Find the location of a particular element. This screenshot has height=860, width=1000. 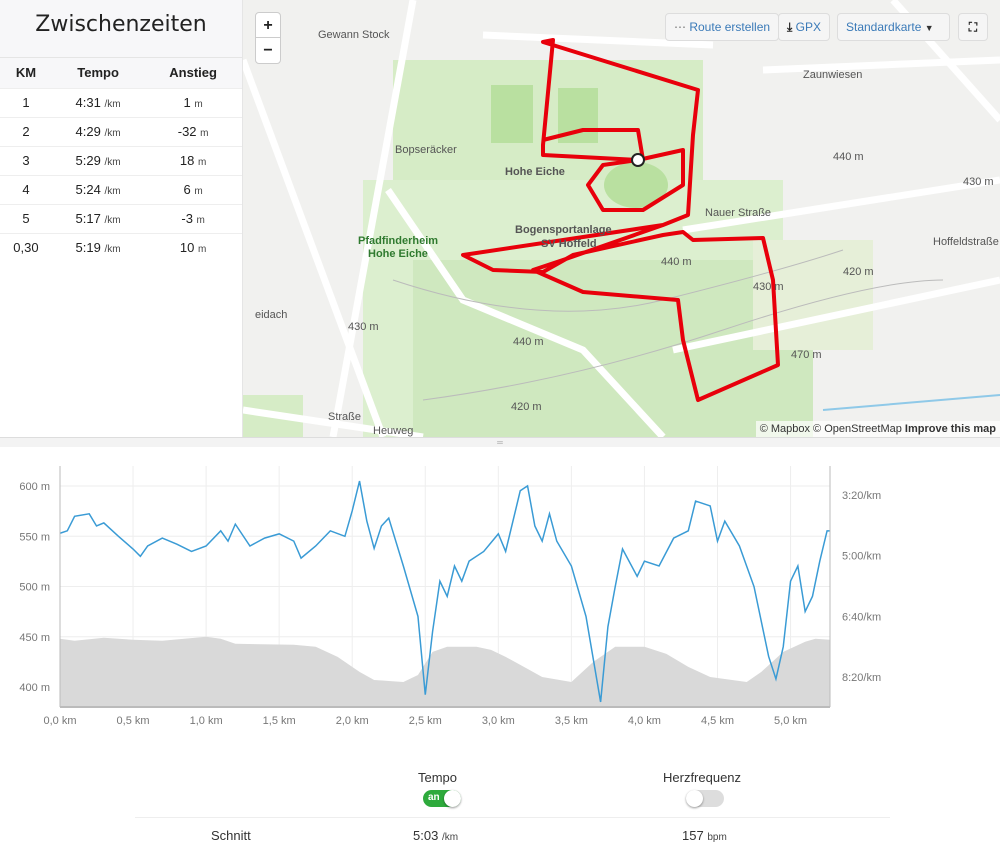

gpx-download-button: ⤓ GPX is located at coordinates (804, 27).